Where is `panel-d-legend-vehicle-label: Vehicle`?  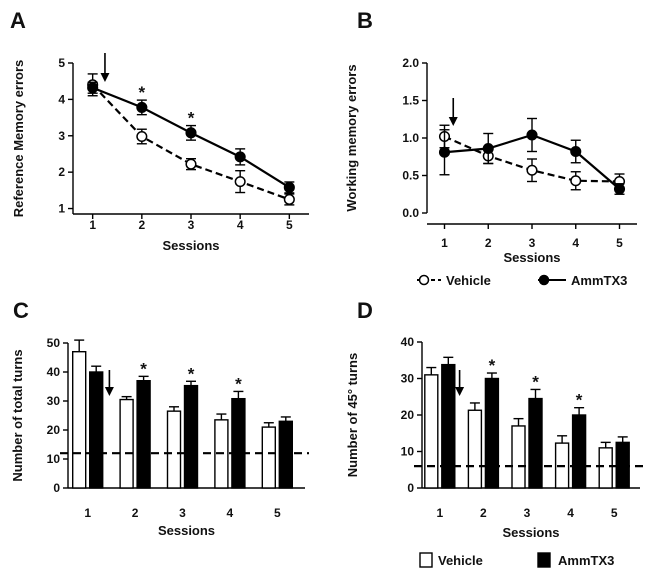
panel-d-legend-vehicle-label: Vehicle is located at coordinates (460, 560).